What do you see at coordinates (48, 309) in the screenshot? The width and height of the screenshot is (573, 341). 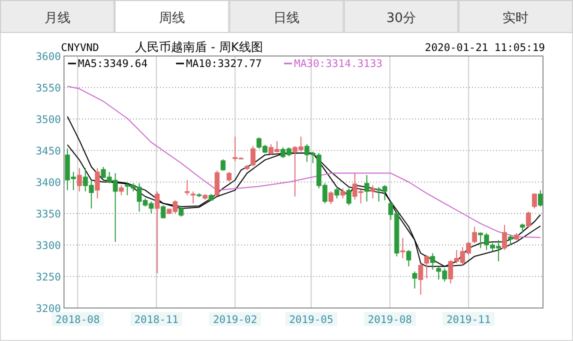 I see `y-tick-label: 3200` at bounding box center [48, 309].